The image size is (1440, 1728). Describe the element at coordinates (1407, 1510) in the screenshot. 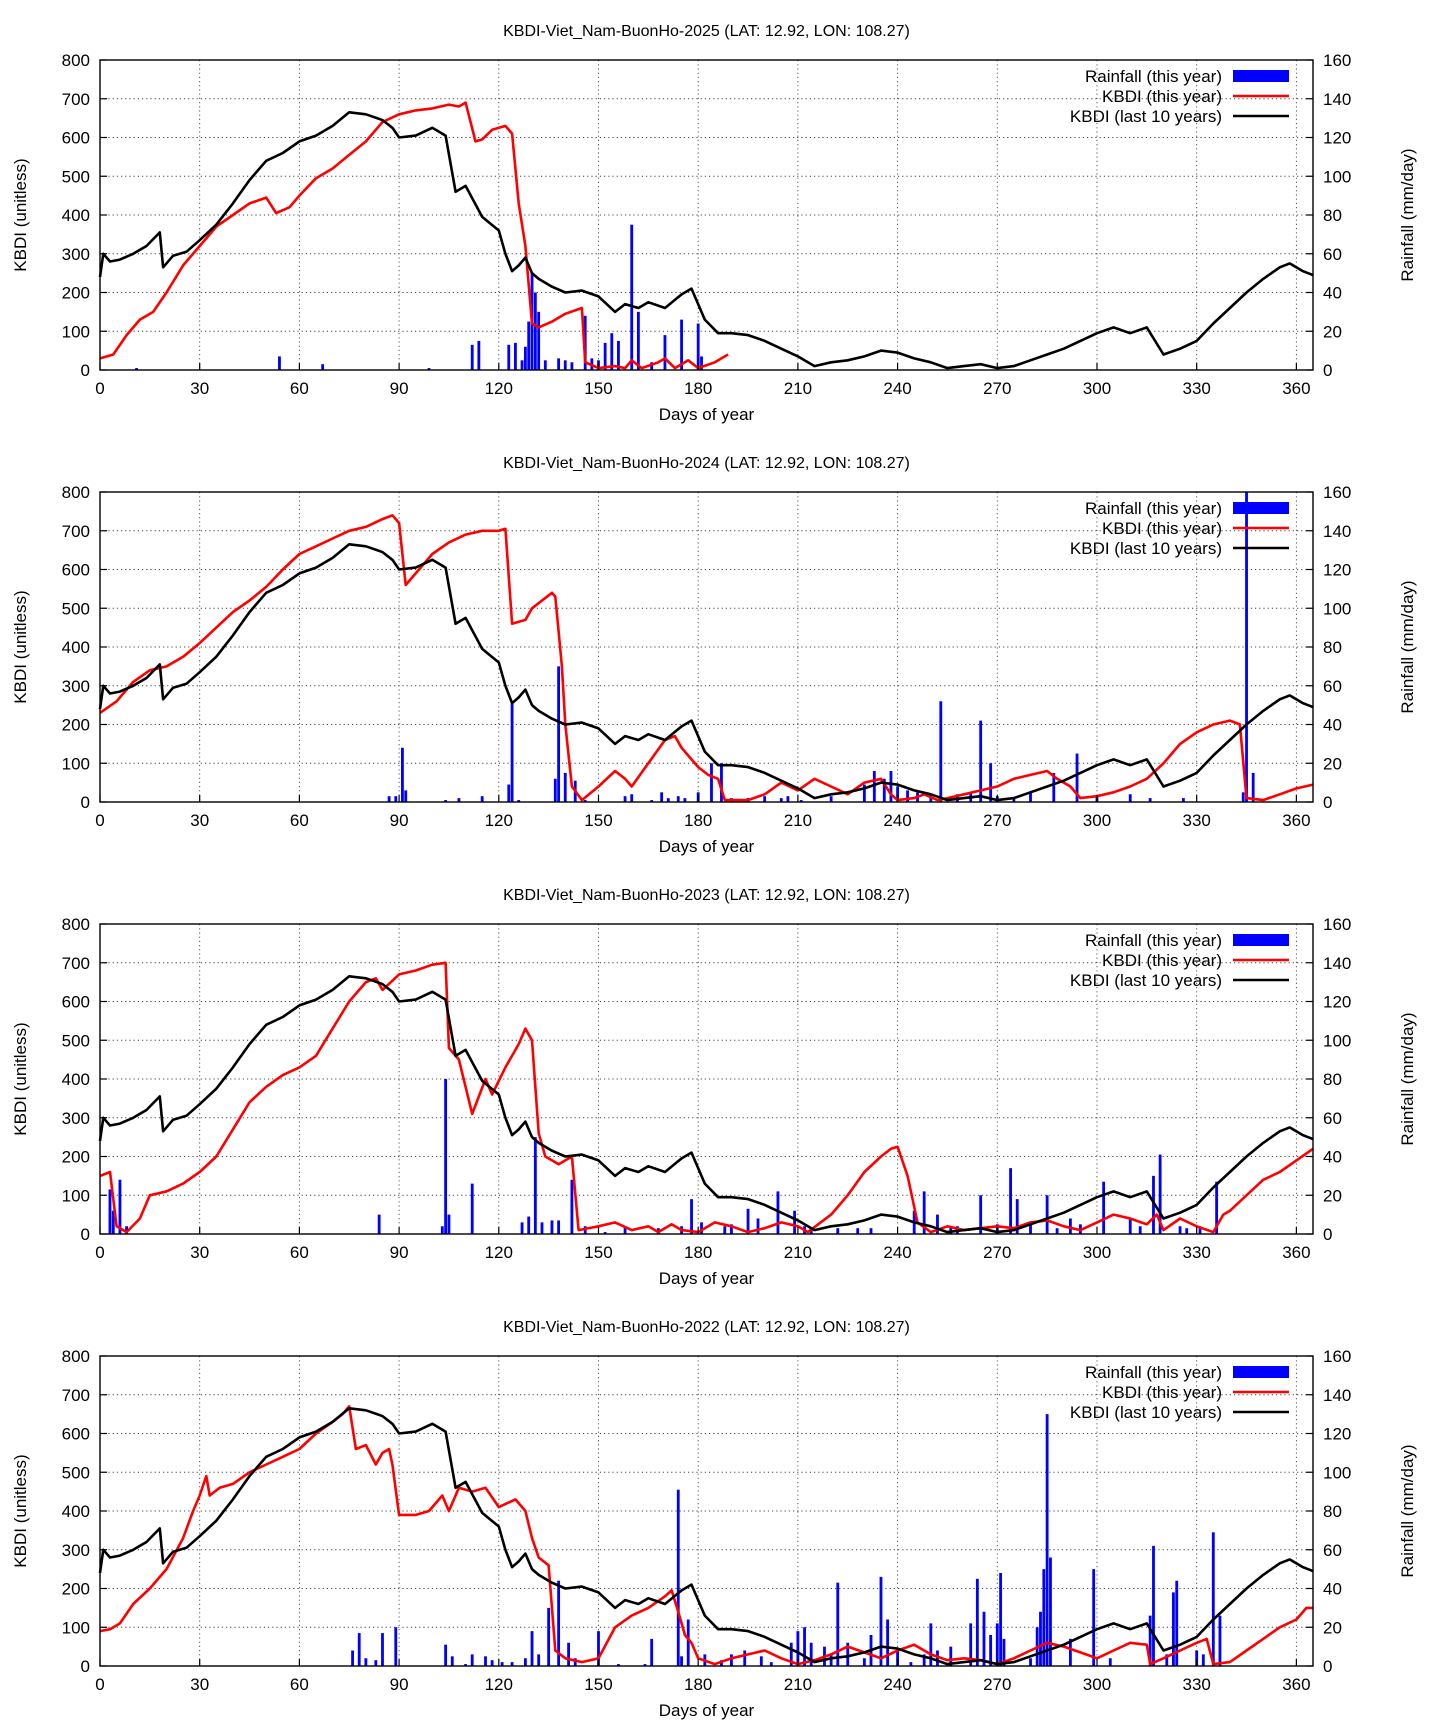

I see `y2-axis-label: Rainfall (mm/day)` at that location.